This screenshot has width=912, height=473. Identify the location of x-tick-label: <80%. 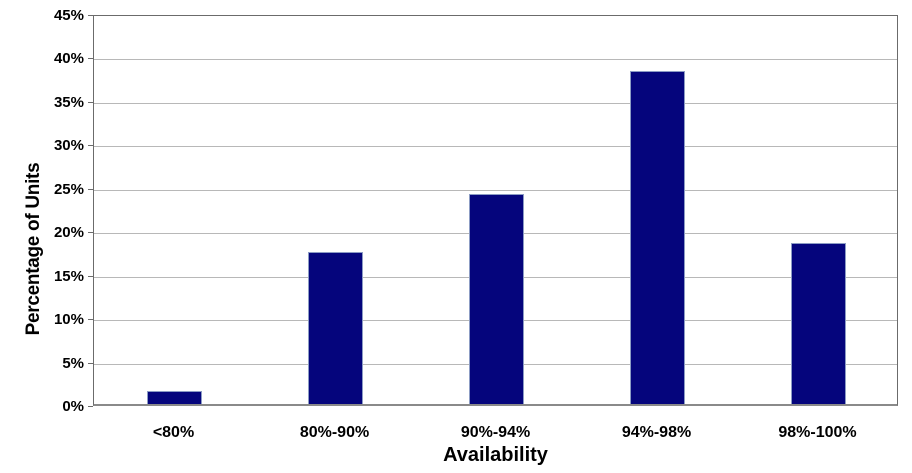
(173, 432).